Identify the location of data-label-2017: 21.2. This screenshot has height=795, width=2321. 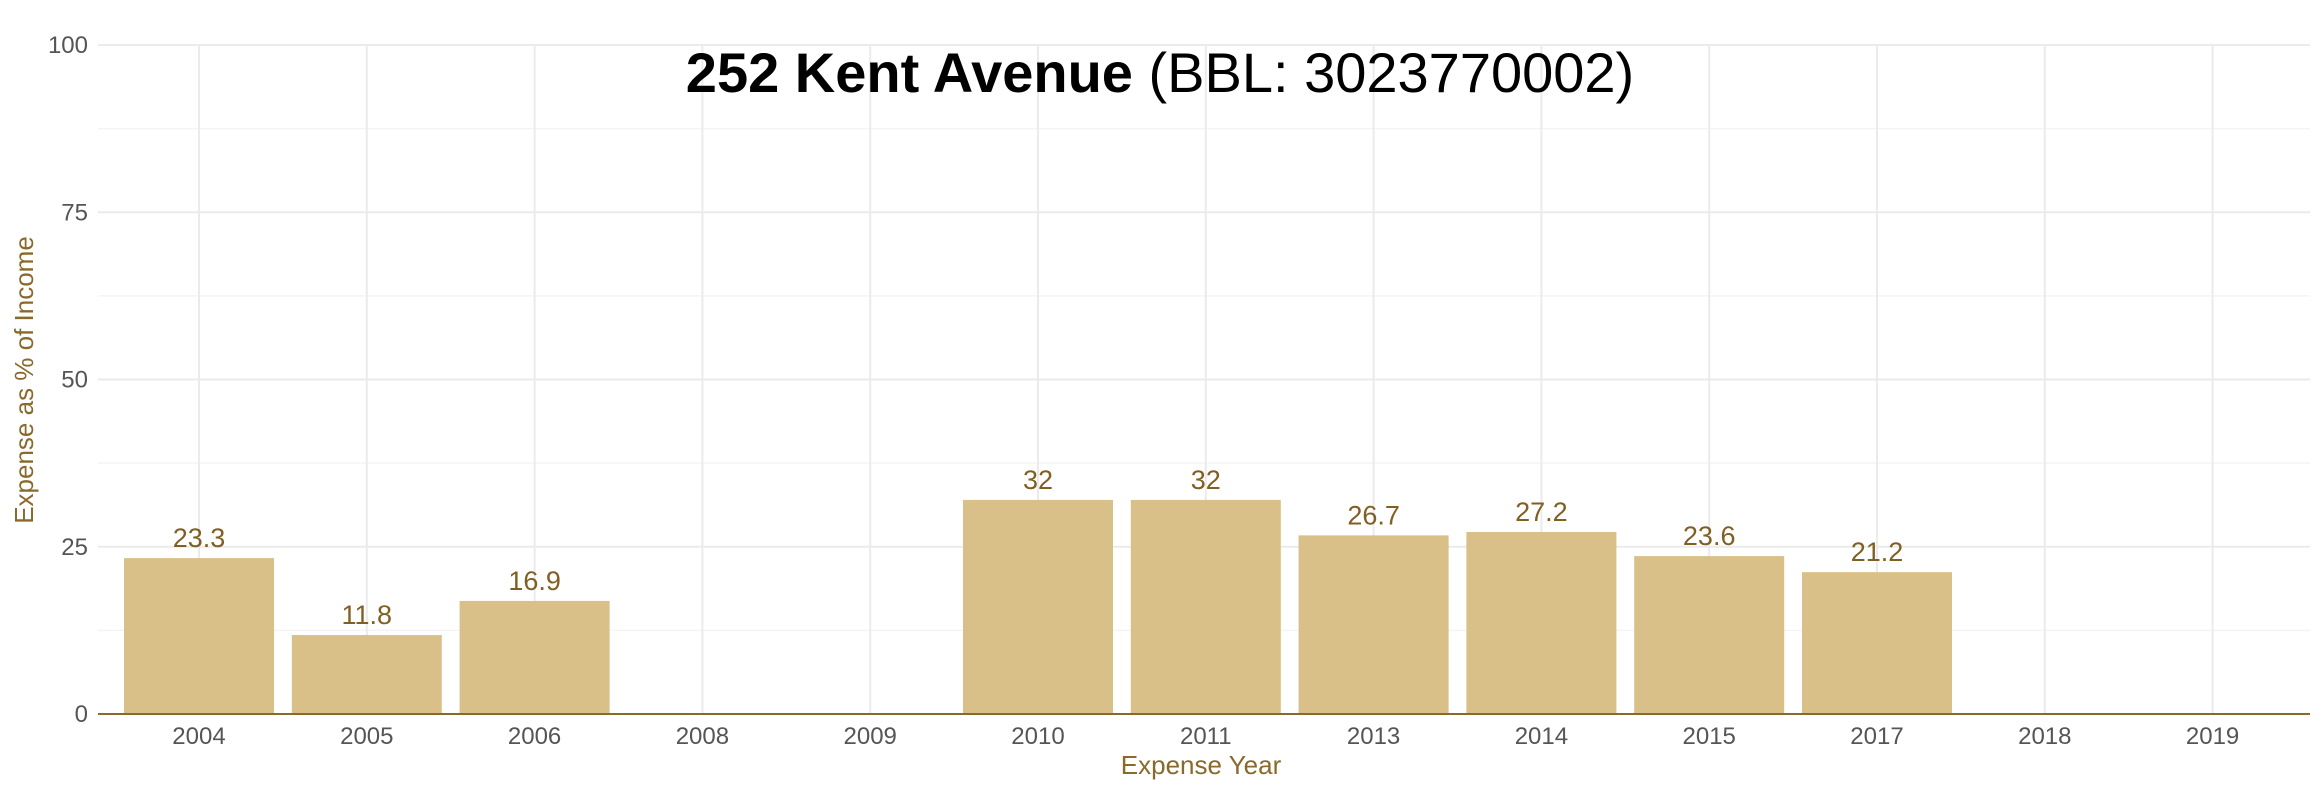
(1877, 552).